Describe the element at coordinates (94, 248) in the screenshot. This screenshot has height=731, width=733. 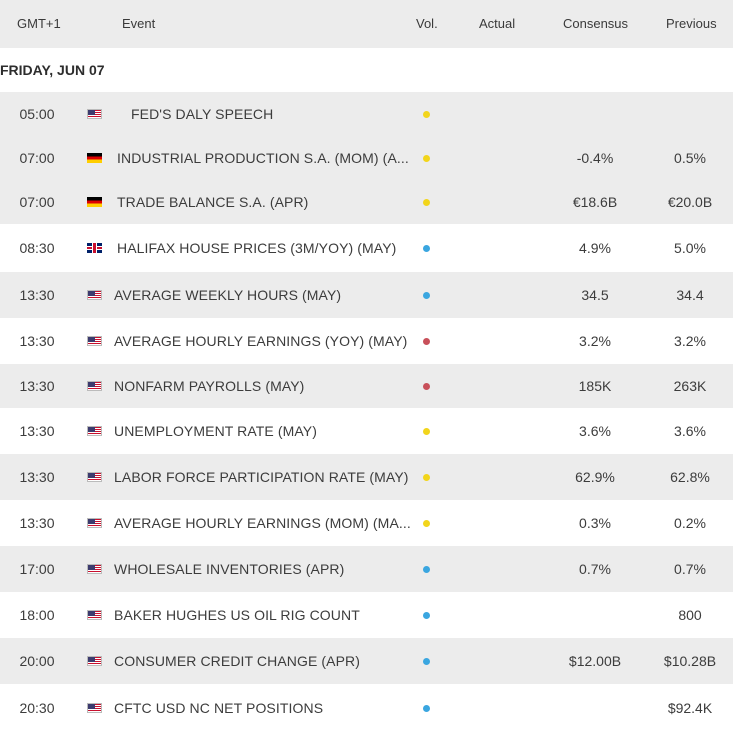
I see `gb-flag-icon` at that location.